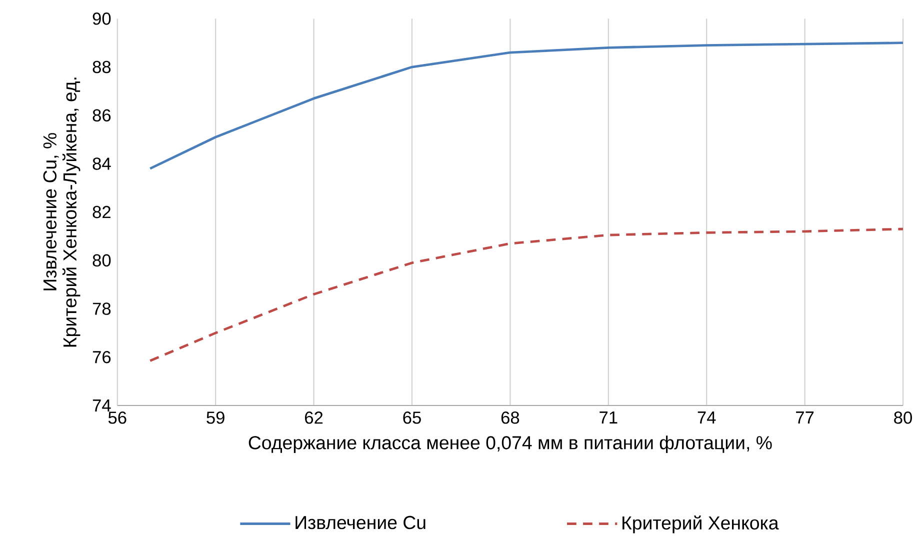 This screenshot has height=554, width=923. I want to click on y-tick-label: 88, so click(101, 67).